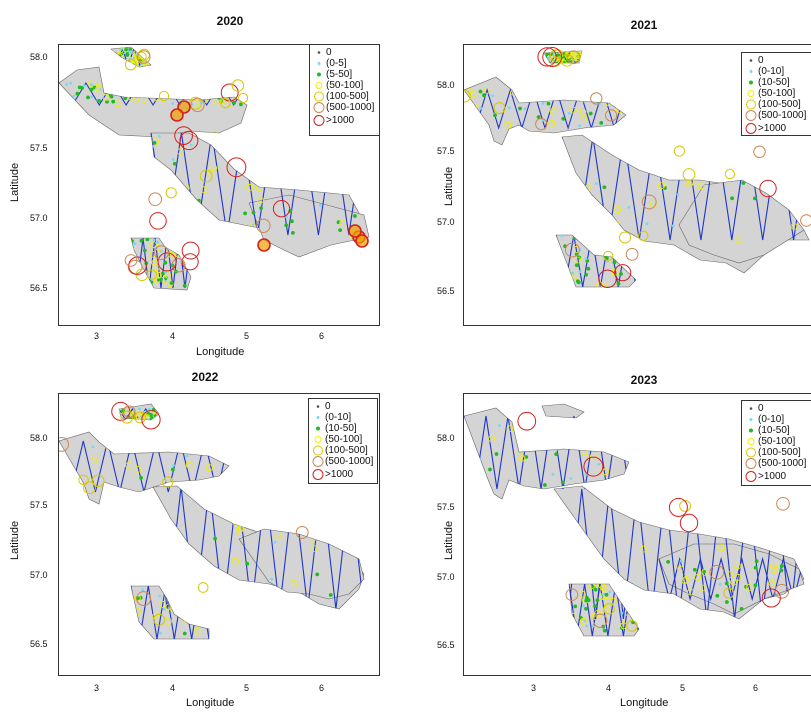 The height and width of the screenshot is (716, 811). What do you see at coordinates (341, 428) in the screenshot?
I see `legend-label: (10-50]` at bounding box center [341, 428].